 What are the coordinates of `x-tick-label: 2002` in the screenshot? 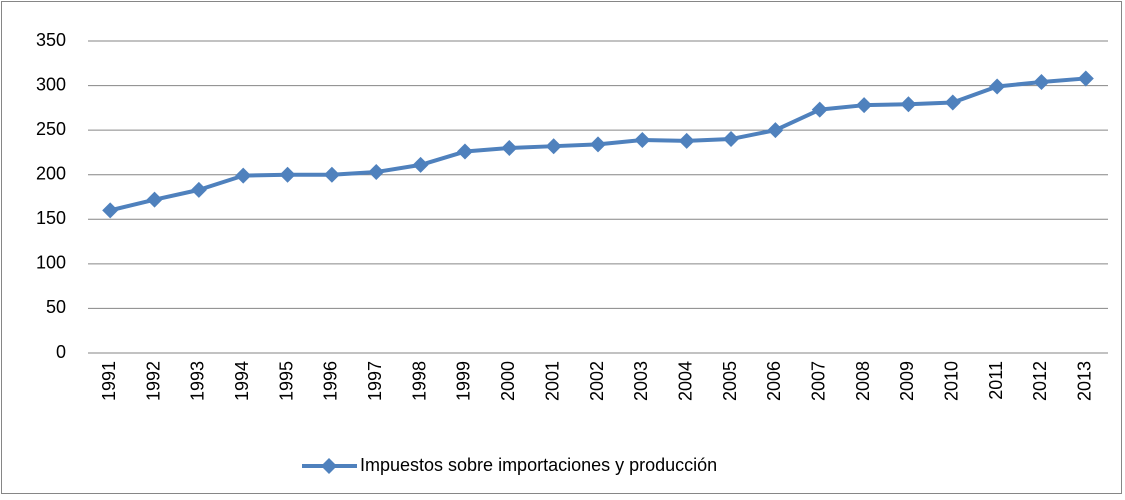 It's located at (597, 381).